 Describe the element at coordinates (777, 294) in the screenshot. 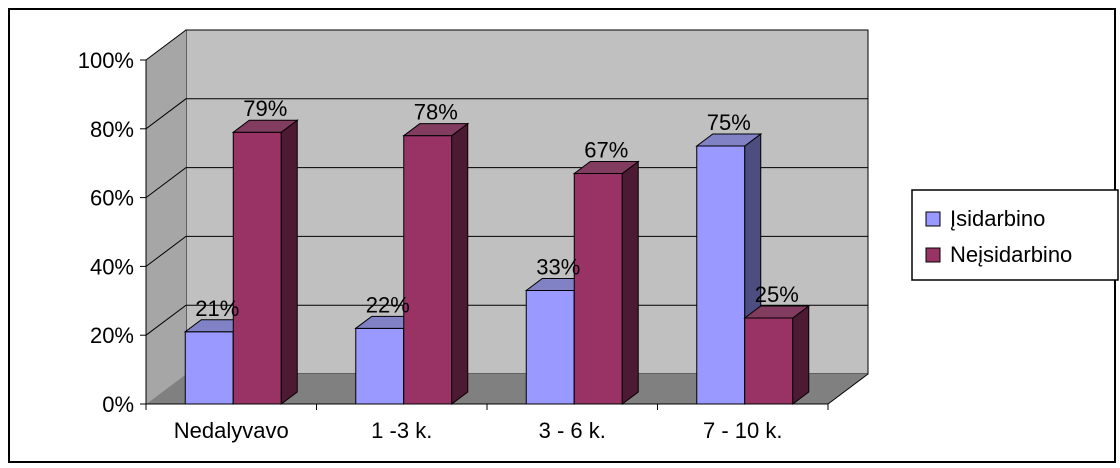

I see `data-label-neisidarbino-7-10-k-: 25%` at that location.